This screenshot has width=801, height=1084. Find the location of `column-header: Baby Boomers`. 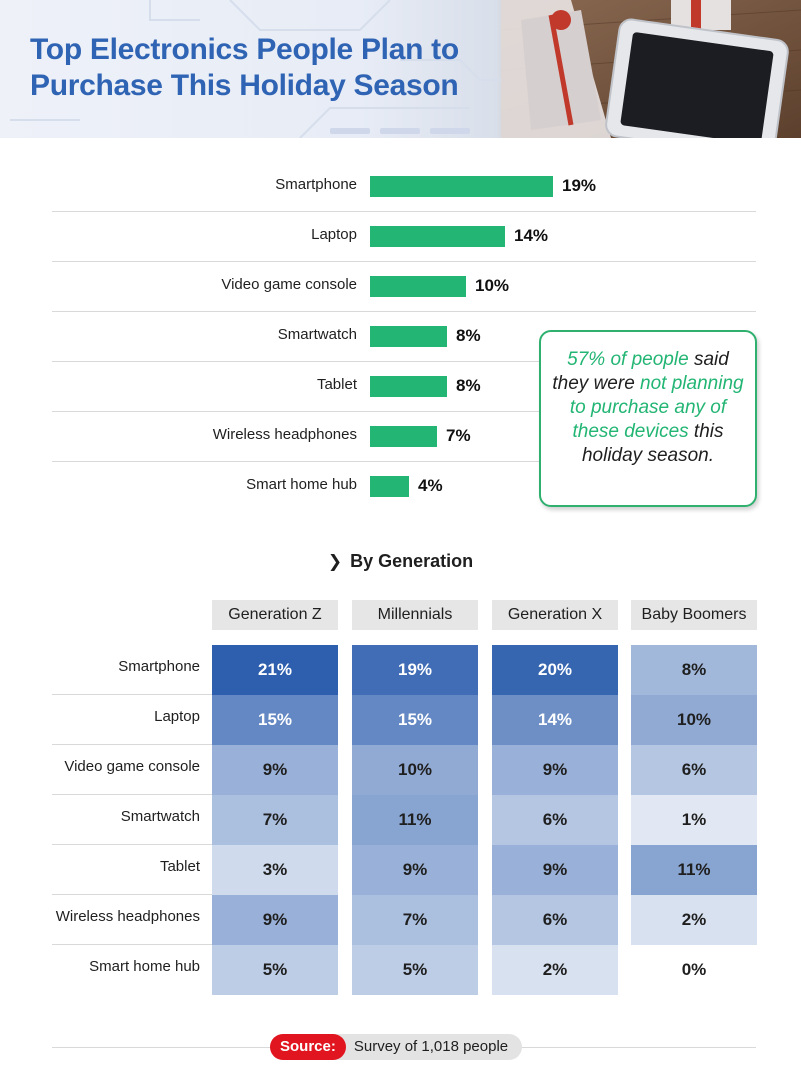

column-header: Baby Boomers is located at coordinates (694, 615).